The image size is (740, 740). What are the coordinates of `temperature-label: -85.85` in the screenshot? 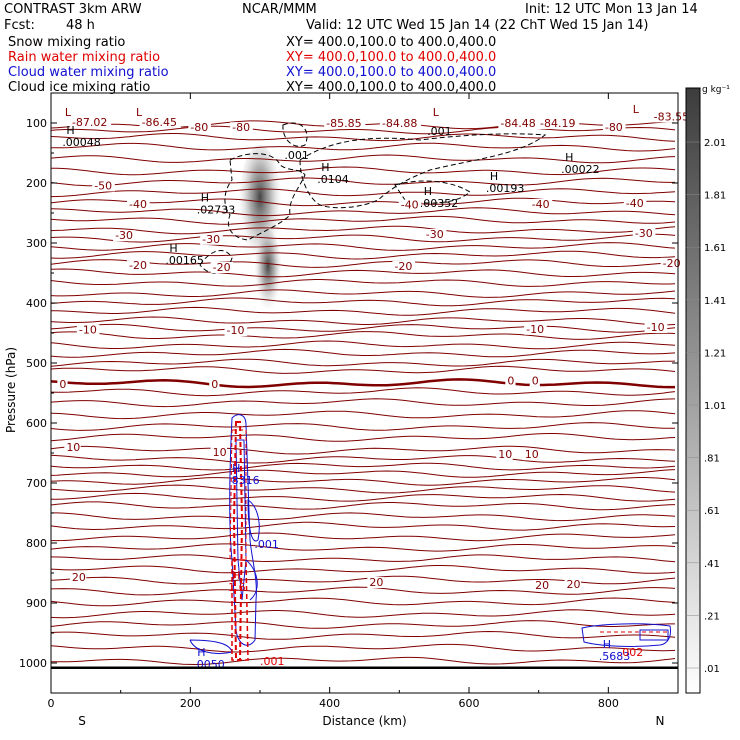 It's located at (343, 123).